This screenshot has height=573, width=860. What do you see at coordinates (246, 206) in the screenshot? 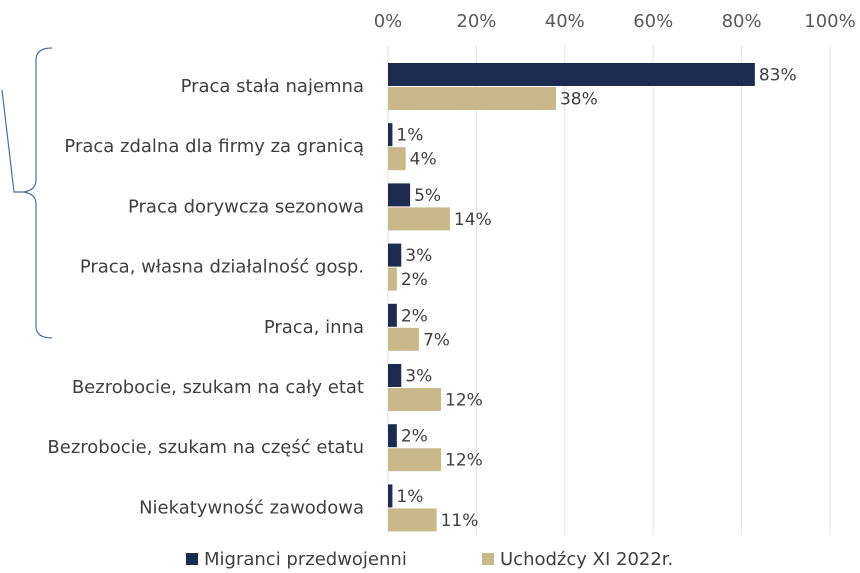
I see `category-label: Praca dorywcza sezonowa` at bounding box center [246, 206].